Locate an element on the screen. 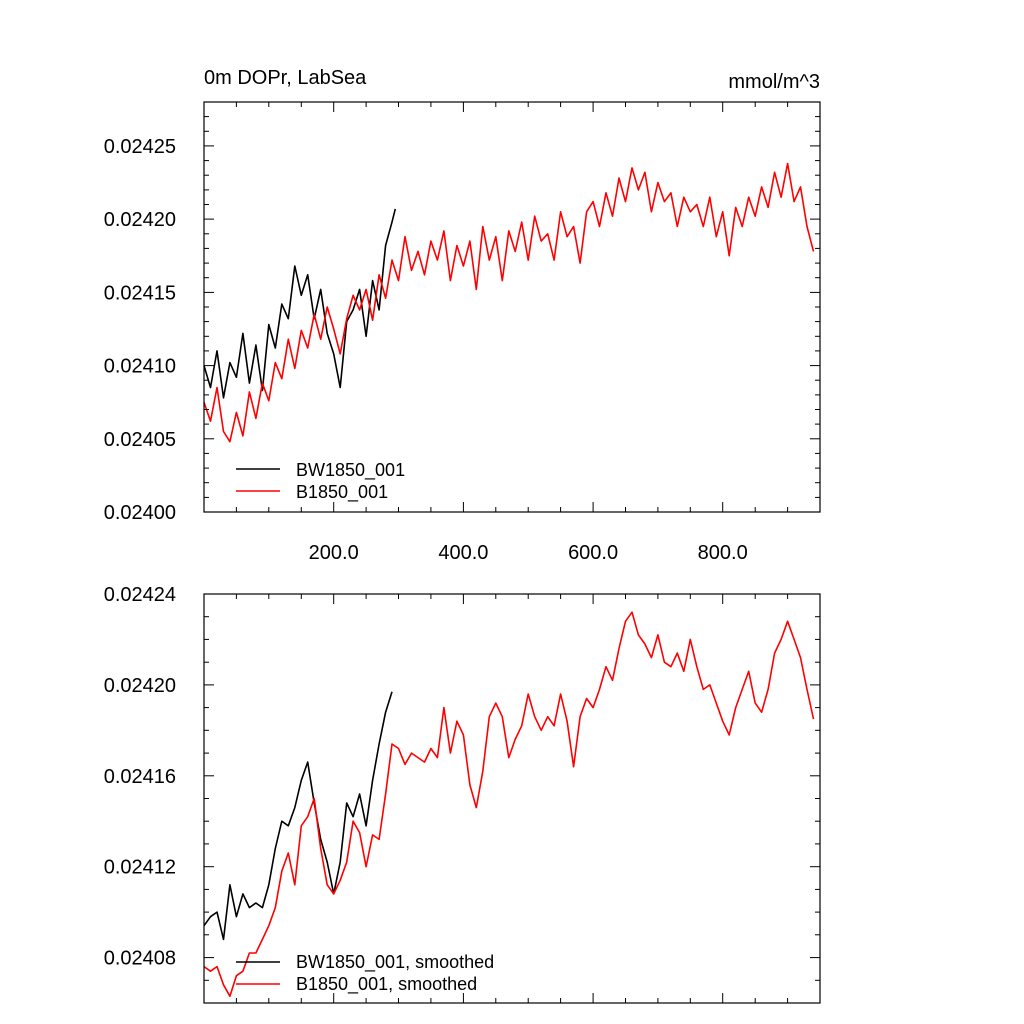  y-tick-label: 0.02405 is located at coordinates (140, 440).